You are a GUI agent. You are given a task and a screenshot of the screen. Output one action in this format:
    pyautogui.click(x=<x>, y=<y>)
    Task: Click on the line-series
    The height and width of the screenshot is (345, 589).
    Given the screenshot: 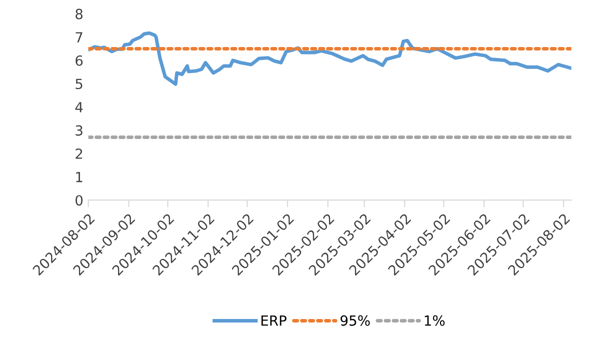 What is the action you would take?
    pyautogui.click(x=330, y=58)
    